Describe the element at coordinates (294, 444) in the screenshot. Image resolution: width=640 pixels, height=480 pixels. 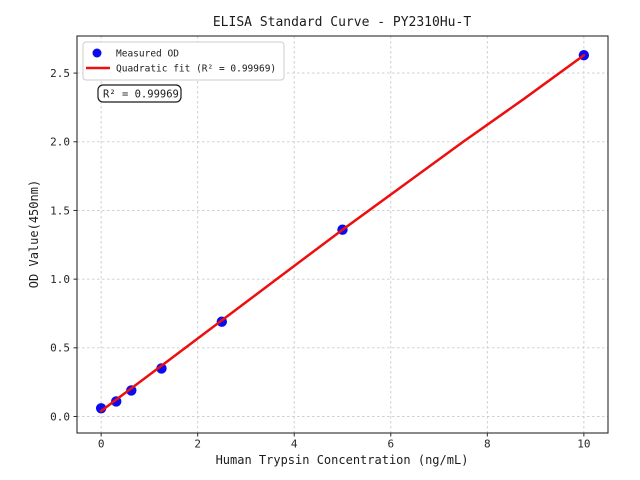
I see `x-tick-label: 4` at that location.